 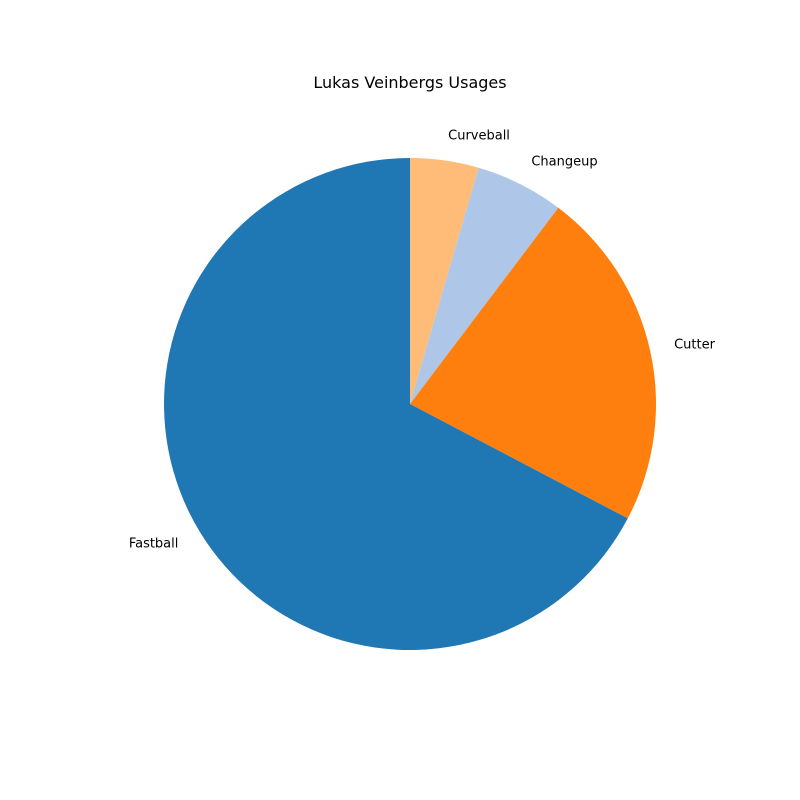 What do you see at coordinates (564, 162) in the screenshot?
I see `slice-label-changeup: Changeup` at bounding box center [564, 162].